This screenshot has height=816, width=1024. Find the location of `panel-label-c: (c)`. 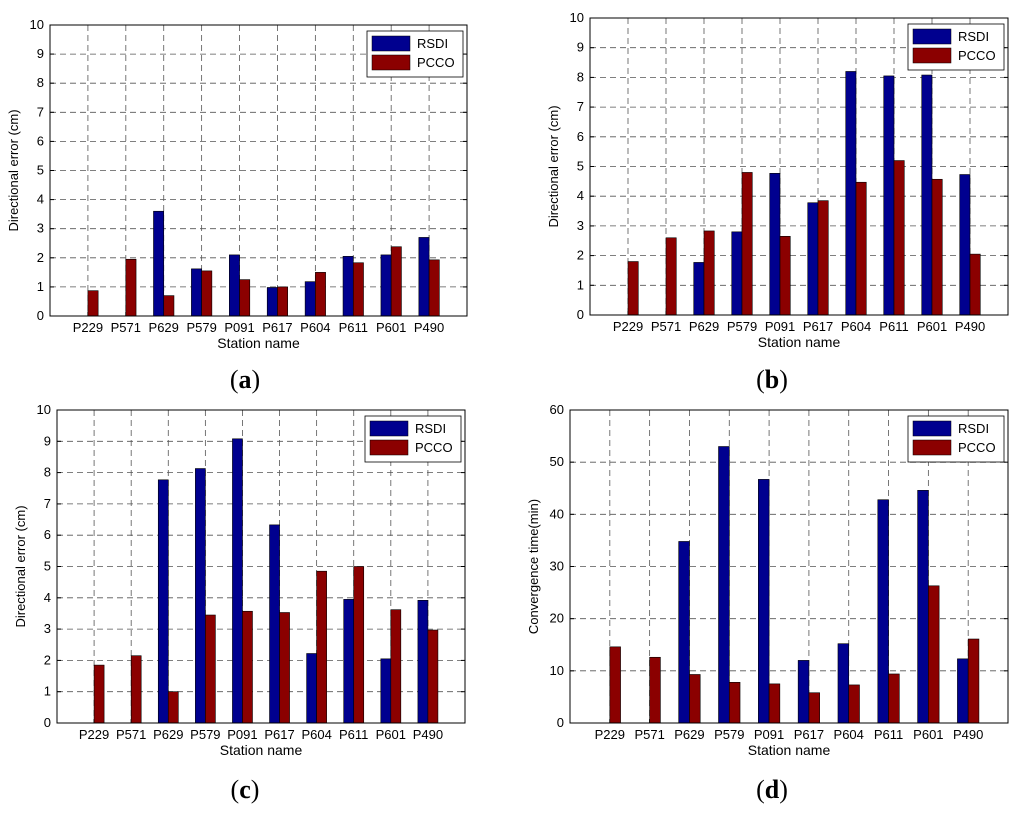

panel-label-c: (c) is located at coordinates (245, 789).